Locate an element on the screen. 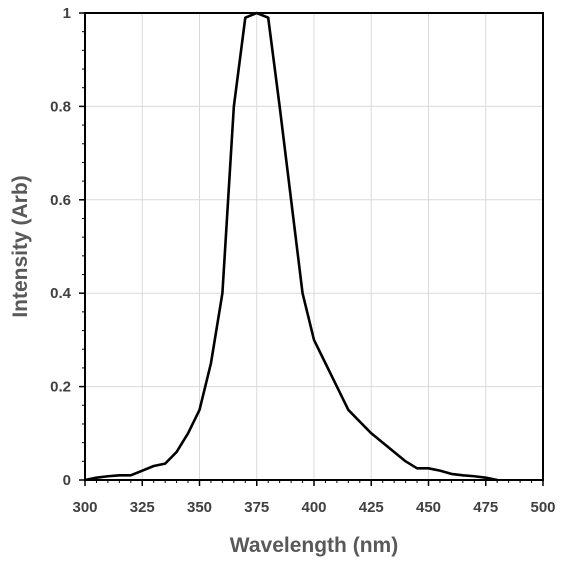 The height and width of the screenshot is (574, 583). x-tick-label: 475 is located at coordinates (485, 507).